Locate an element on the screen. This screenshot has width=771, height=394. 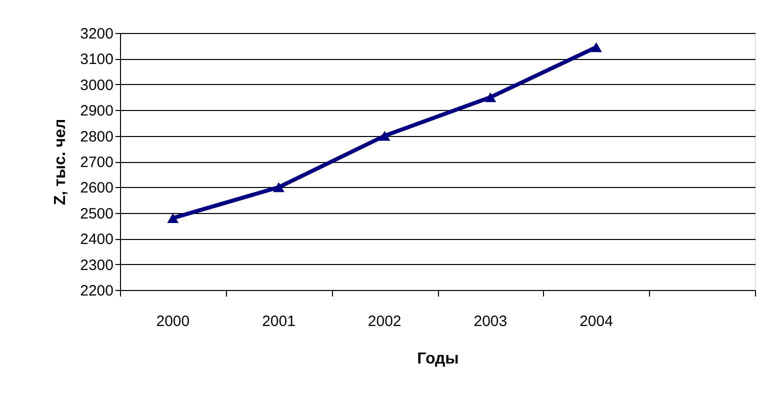
y-tick-label: 2300 is located at coordinates (97, 265).